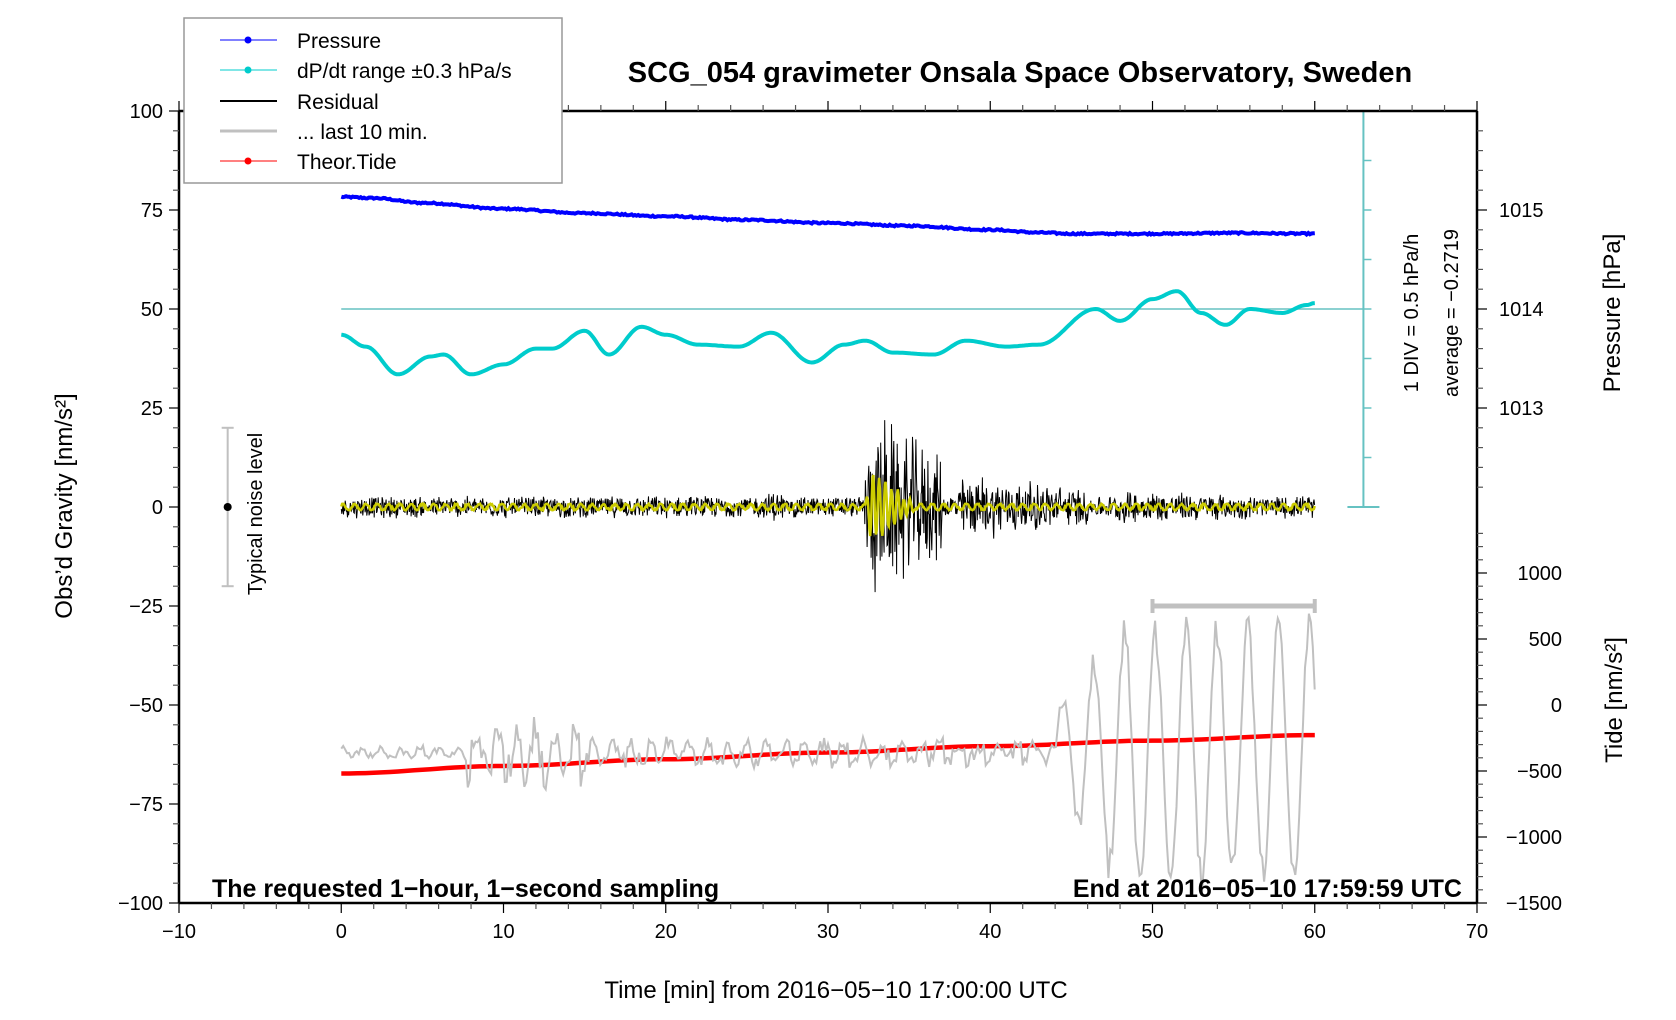 The width and height of the screenshot is (1676, 1020). What do you see at coordinates (339, 41) in the screenshot?
I see `legend-label-pressure: Pressure` at bounding box center [339, 41].